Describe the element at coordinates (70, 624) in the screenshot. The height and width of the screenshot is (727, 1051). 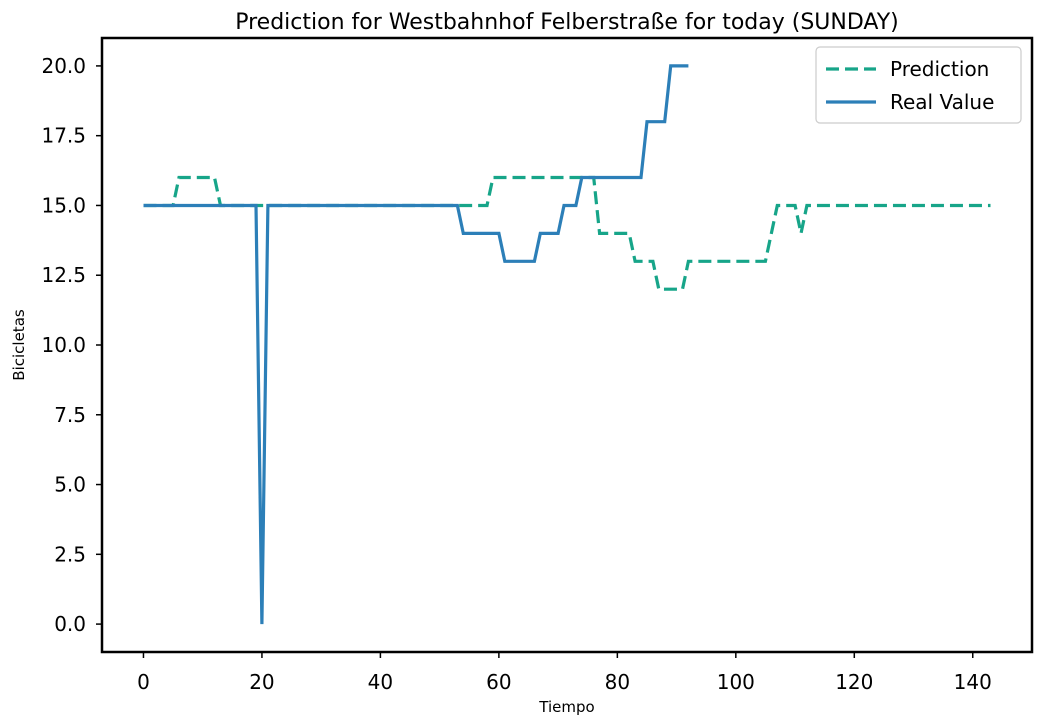
I see `y-tick-label: 0.0` at that location.